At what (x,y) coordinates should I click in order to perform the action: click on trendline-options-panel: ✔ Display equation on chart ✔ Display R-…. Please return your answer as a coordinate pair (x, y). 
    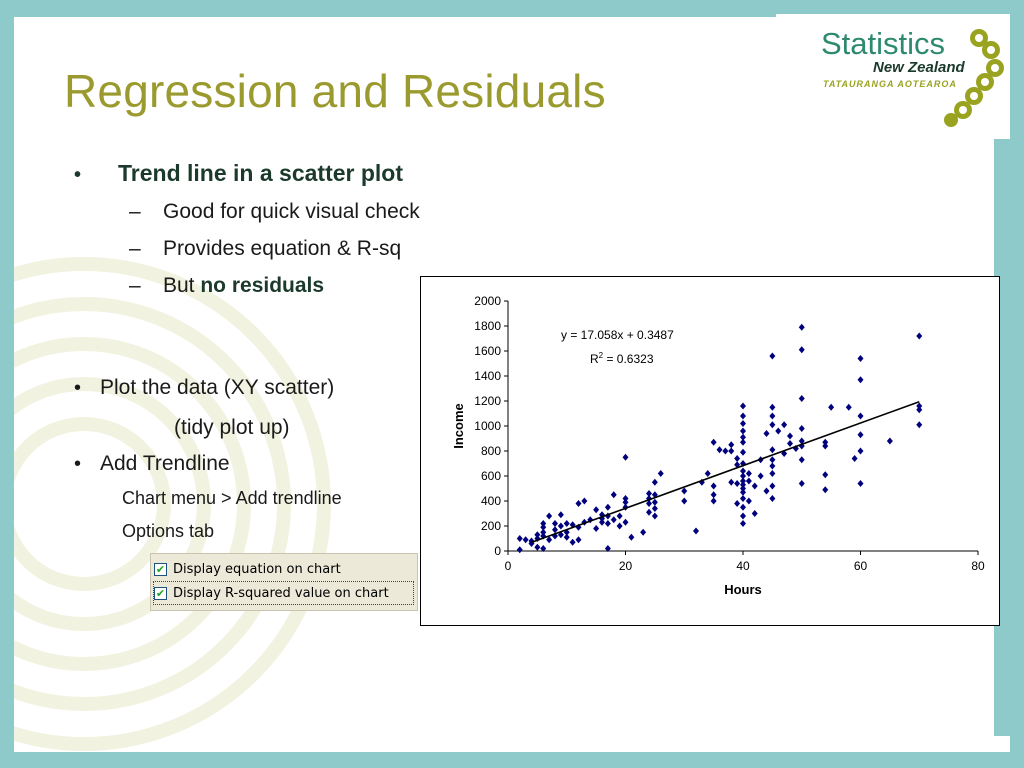
    Looking at the image, I should click on (284, 582).